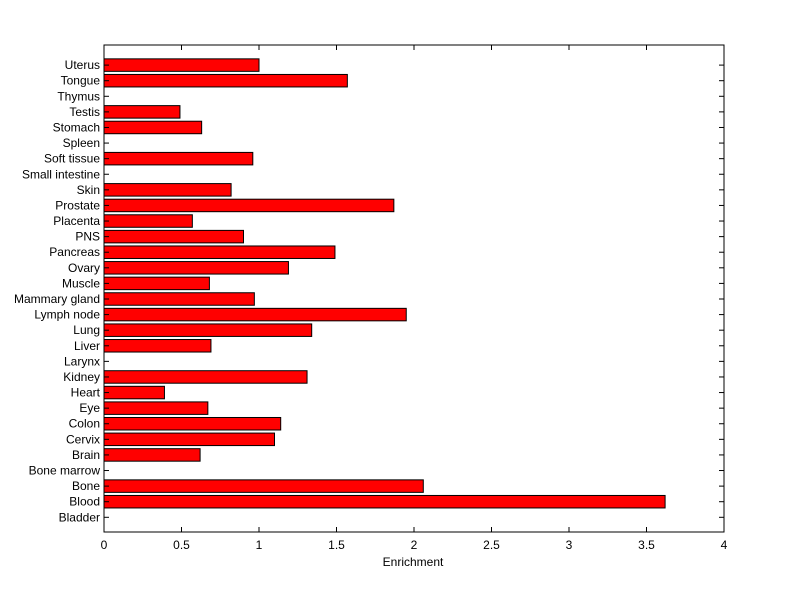  Describe the element at coordinates (89, 408) in the screenshot. I see `y-tick-label: Eye` at that location.